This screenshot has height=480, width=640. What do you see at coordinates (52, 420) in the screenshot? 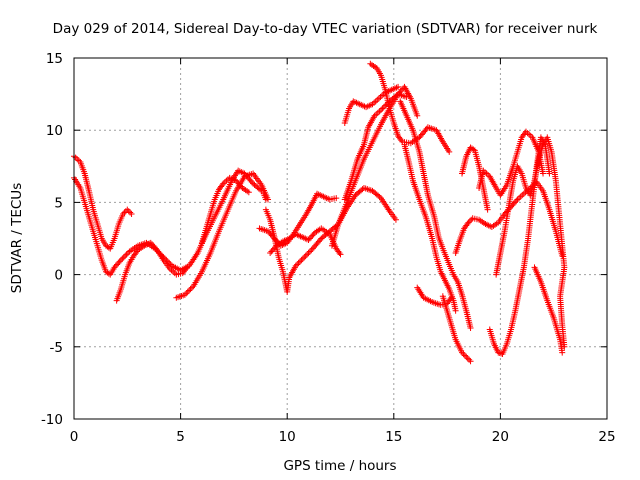
I see `y-tick-label: -10` at bounding box center [52, 420].